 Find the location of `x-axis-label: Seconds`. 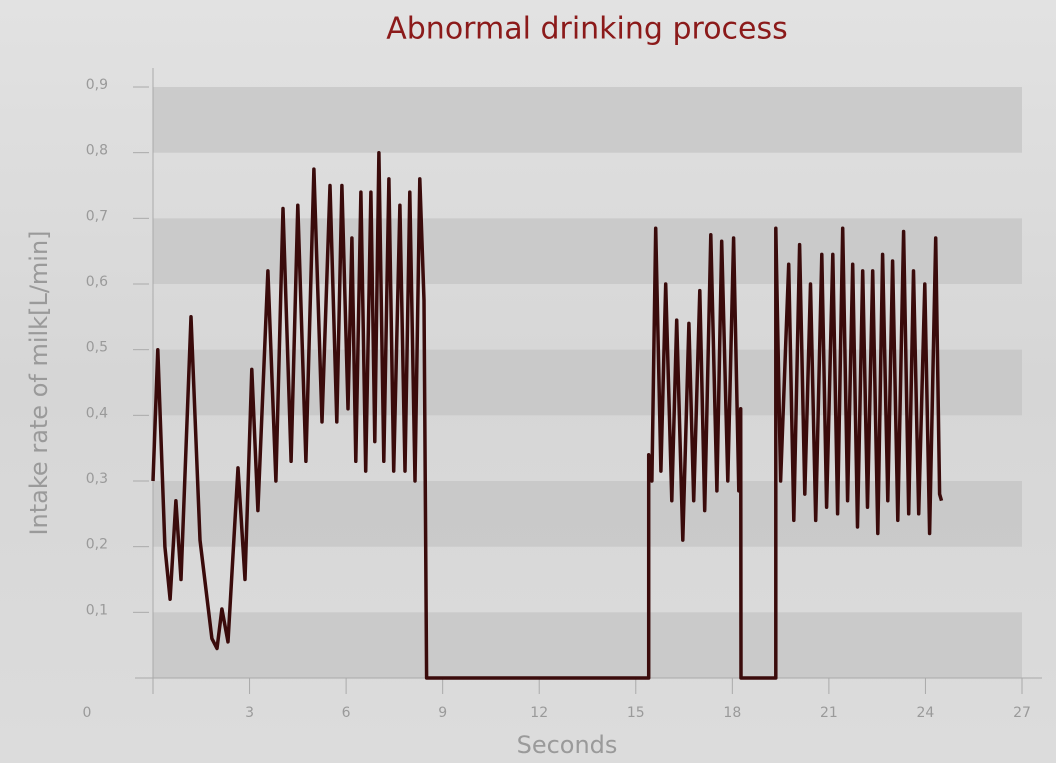

x-axis-label: Seconds is located at coordinates (567, 745).